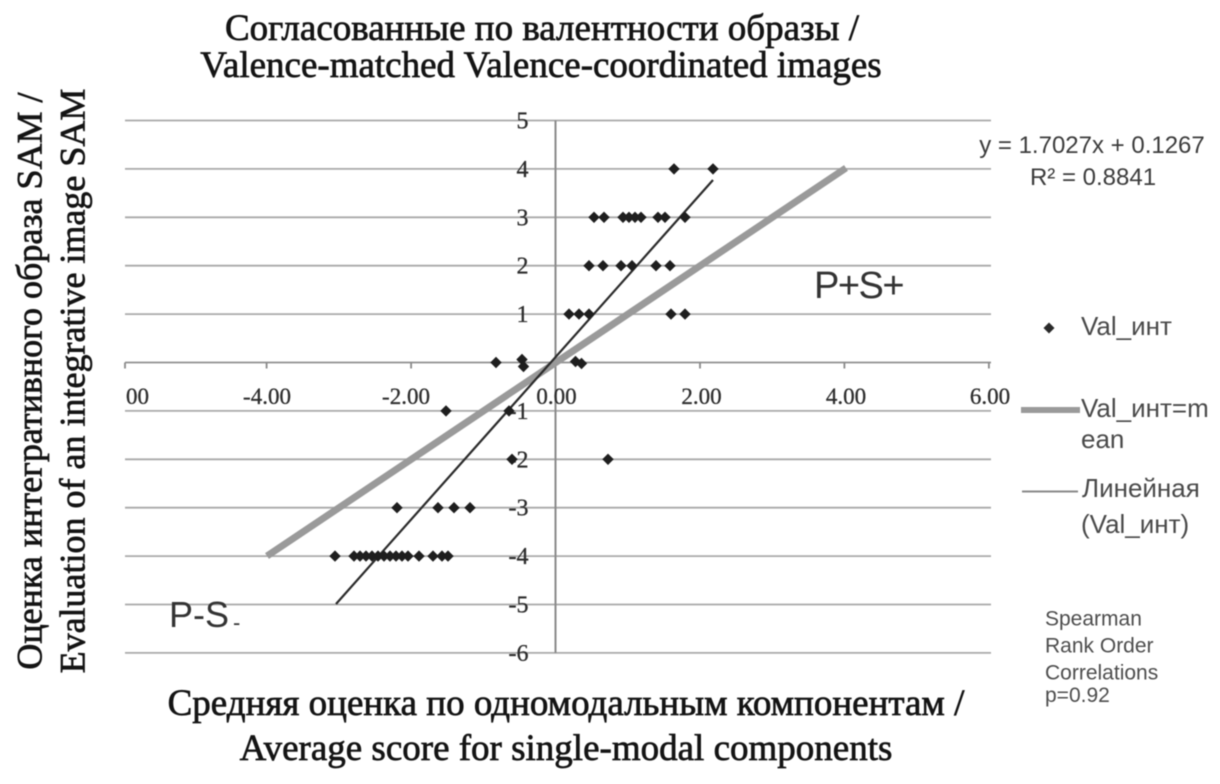 This screenshot has width=1220, height=784. I want to click on svg-text: 1, so click(523, 315).